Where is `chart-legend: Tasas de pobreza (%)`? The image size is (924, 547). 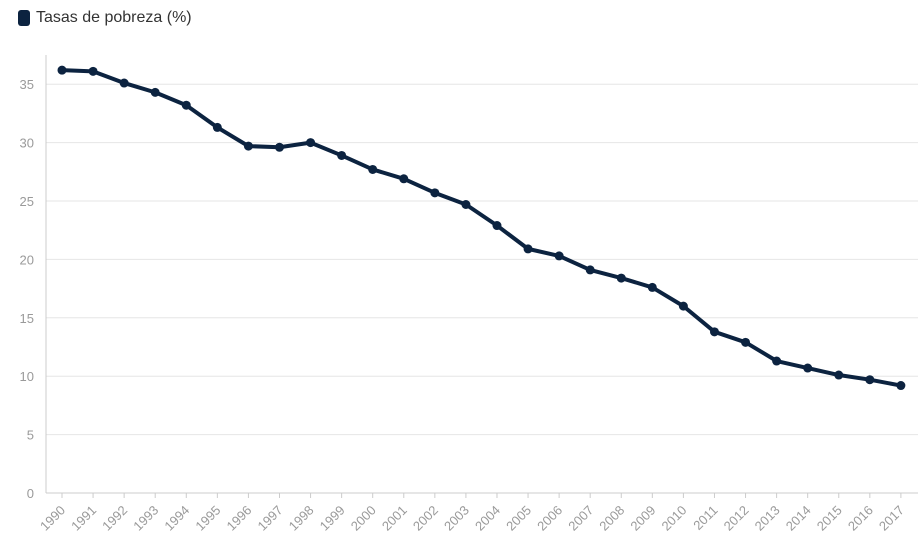
chart-legend: Tasas de pobreza (%) is located at coordinates (105, 18).